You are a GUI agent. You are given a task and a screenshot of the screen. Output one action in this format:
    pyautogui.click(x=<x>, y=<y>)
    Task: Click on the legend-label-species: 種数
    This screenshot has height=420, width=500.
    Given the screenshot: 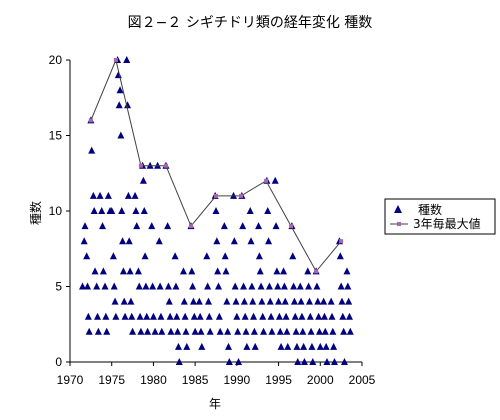 What is the action you would take?
    pyautogui.click(x=430, y=209)
    